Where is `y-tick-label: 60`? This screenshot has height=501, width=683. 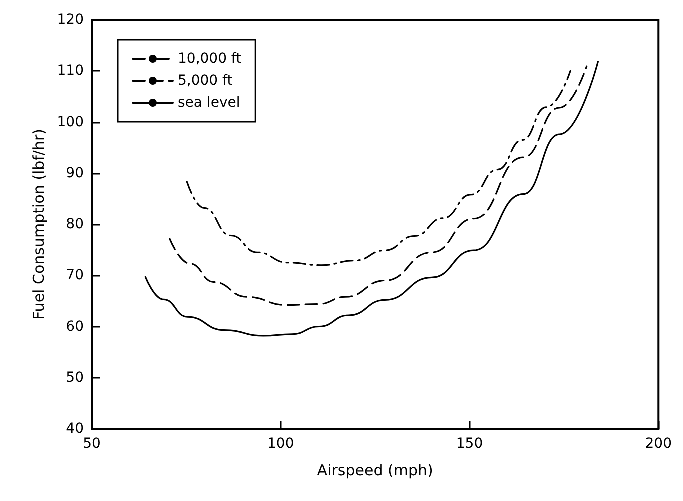 y-tick-label: 60 is located at coordinates (75, 326).